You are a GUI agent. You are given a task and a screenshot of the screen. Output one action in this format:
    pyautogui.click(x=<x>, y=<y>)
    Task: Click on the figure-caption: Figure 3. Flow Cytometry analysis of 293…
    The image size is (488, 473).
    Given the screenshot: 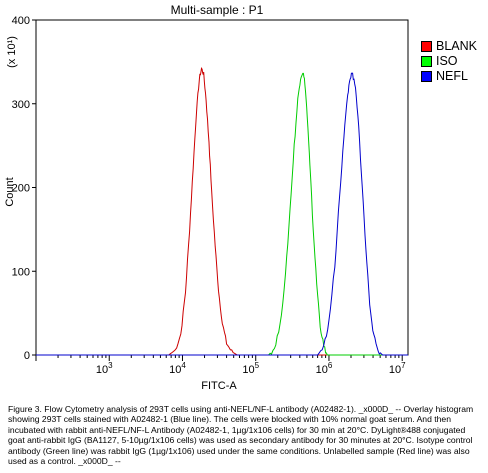 What is the action you would take?
    pyautogui.click(x=241, y=435)
    